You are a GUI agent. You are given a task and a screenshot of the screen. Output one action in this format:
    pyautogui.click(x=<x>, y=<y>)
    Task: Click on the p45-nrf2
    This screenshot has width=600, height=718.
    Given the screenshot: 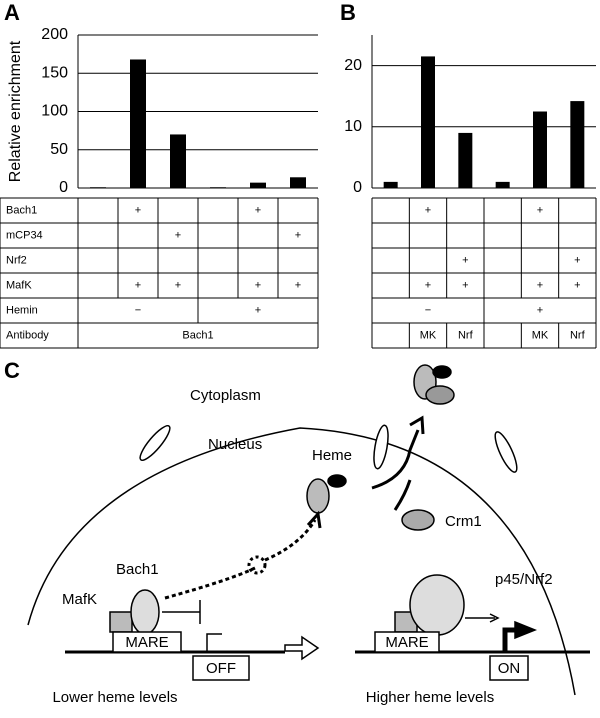 What is the action you would take?
    pyautogui.click(x=437, y=605)
    